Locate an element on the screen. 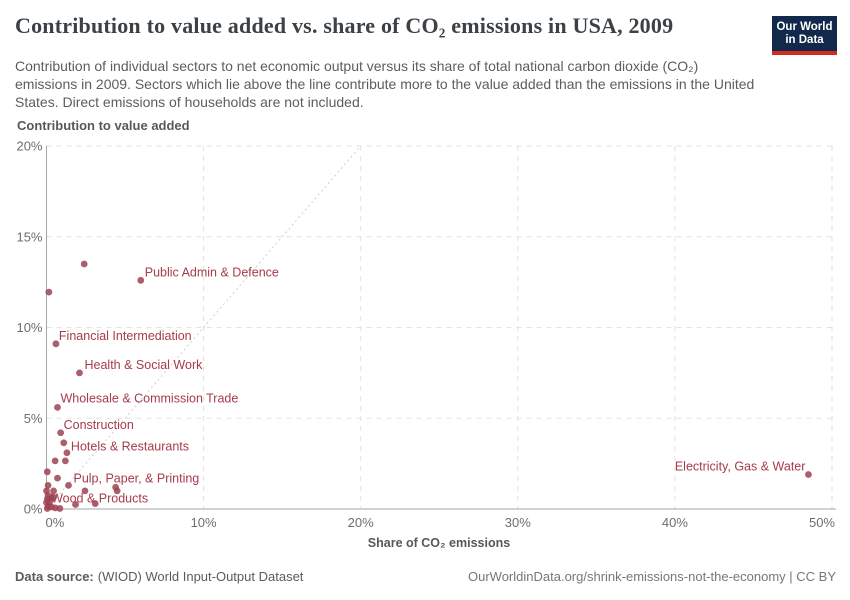 This screenshot has height=600, width=850. point-label: Health & Social Work is located at coordinates (143, 365).